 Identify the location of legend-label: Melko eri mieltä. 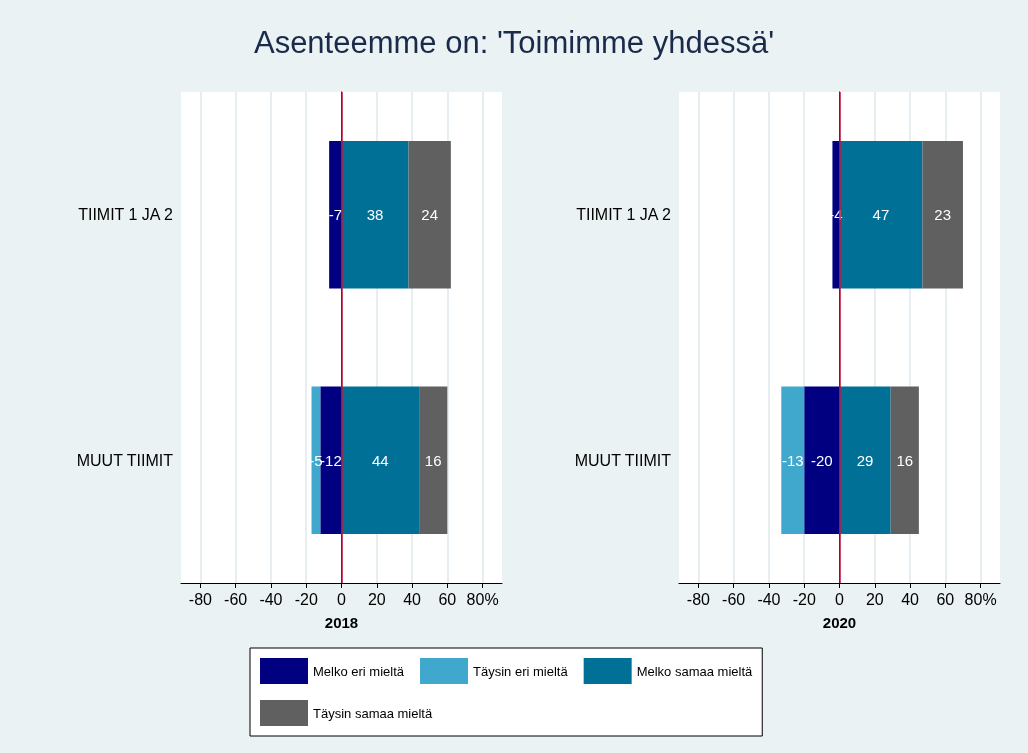
(359, 671).